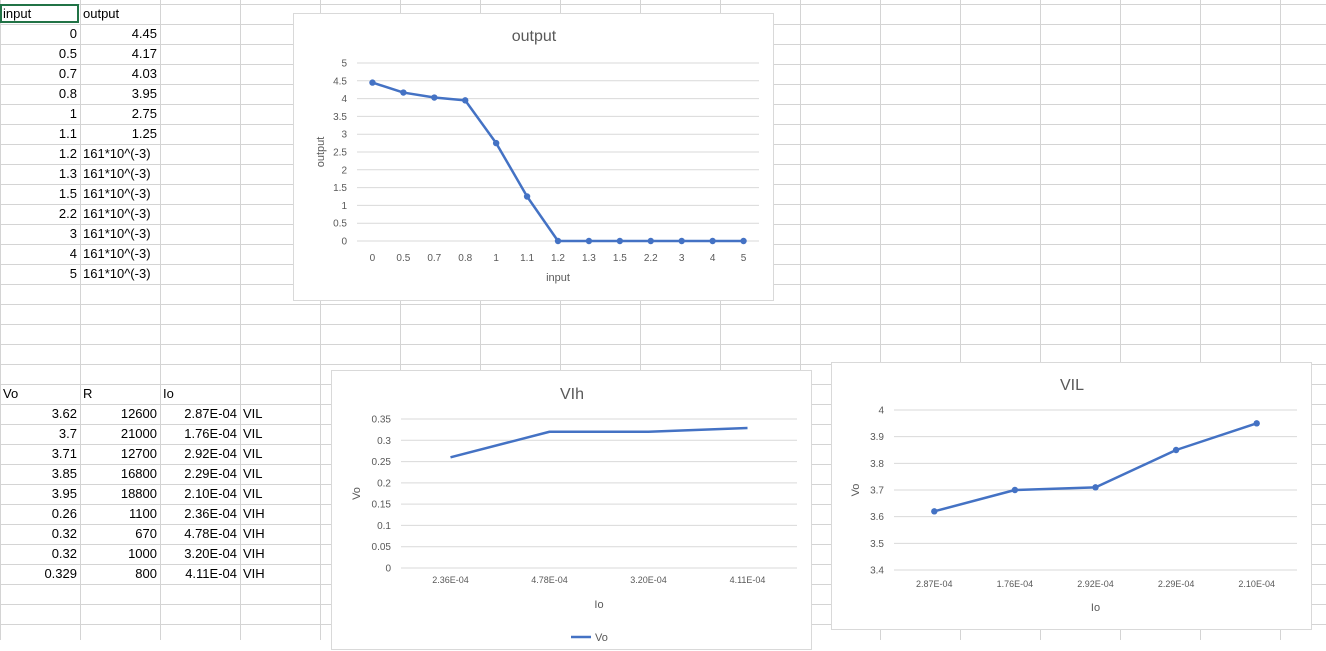  Describe the element at coordinates (73, 113) in the screenshot. I see `input-cell: 1` at that location.